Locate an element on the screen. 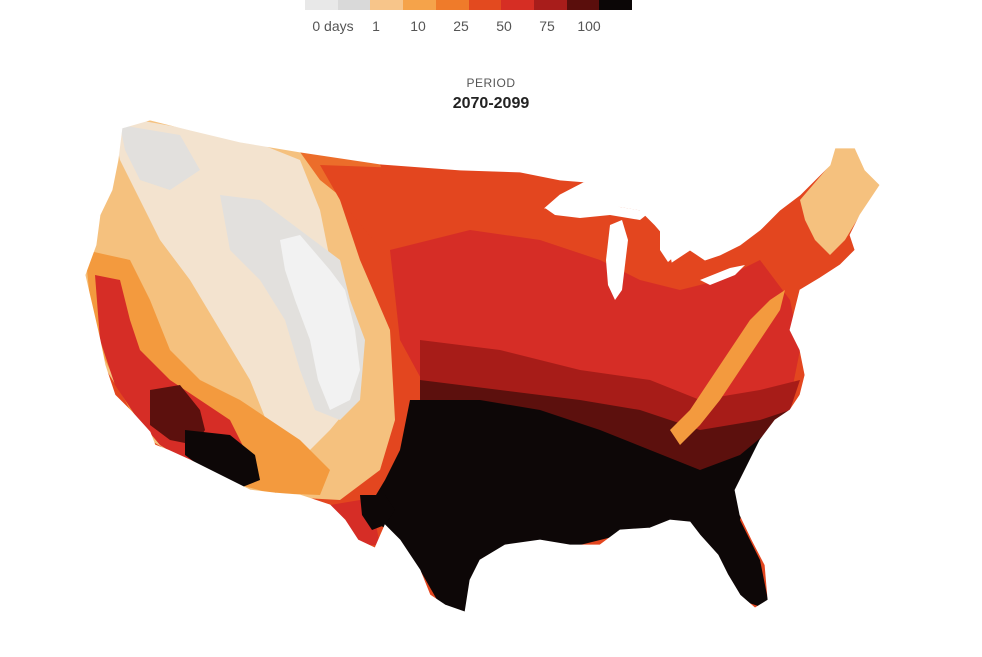  legend-label-1: 1 is located at coordinates (376, 26).